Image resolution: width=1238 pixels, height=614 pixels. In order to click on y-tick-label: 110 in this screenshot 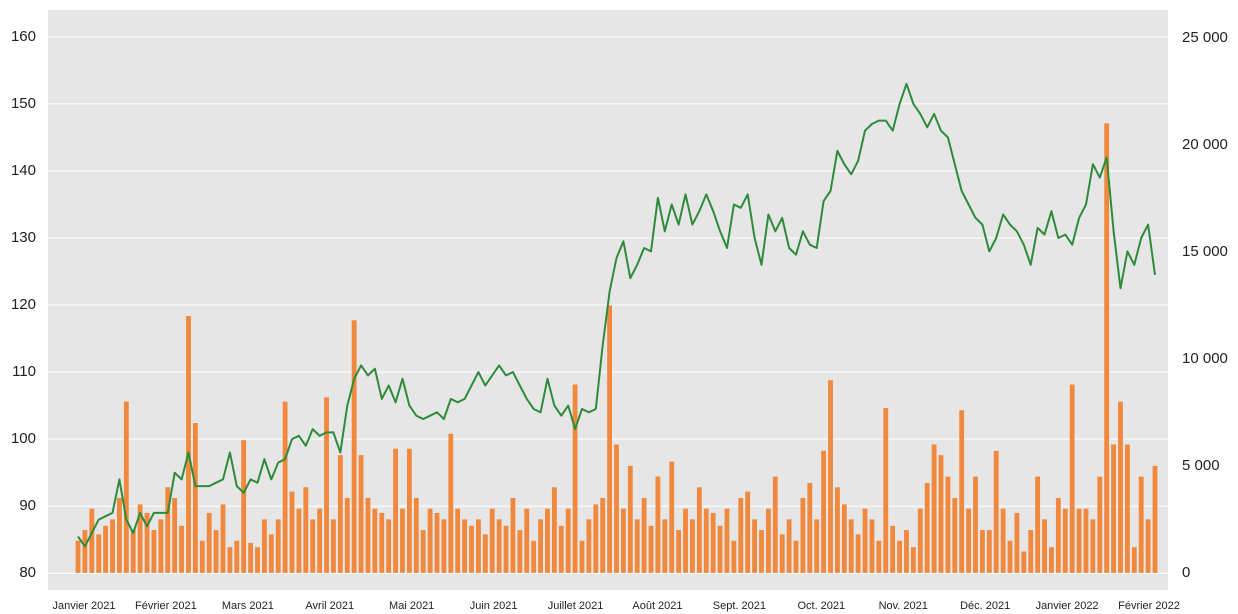, I will do `click(24, 371)`.